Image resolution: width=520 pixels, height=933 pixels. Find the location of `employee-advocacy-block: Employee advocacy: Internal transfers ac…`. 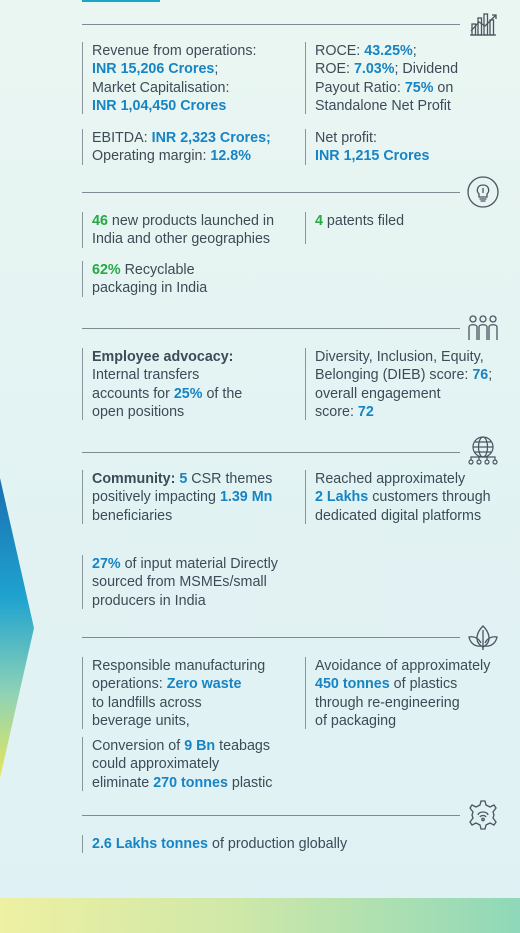

employee-advocacy-block: Employee advocacy: Internal transfers ac… is located at coordinates (187, 384).